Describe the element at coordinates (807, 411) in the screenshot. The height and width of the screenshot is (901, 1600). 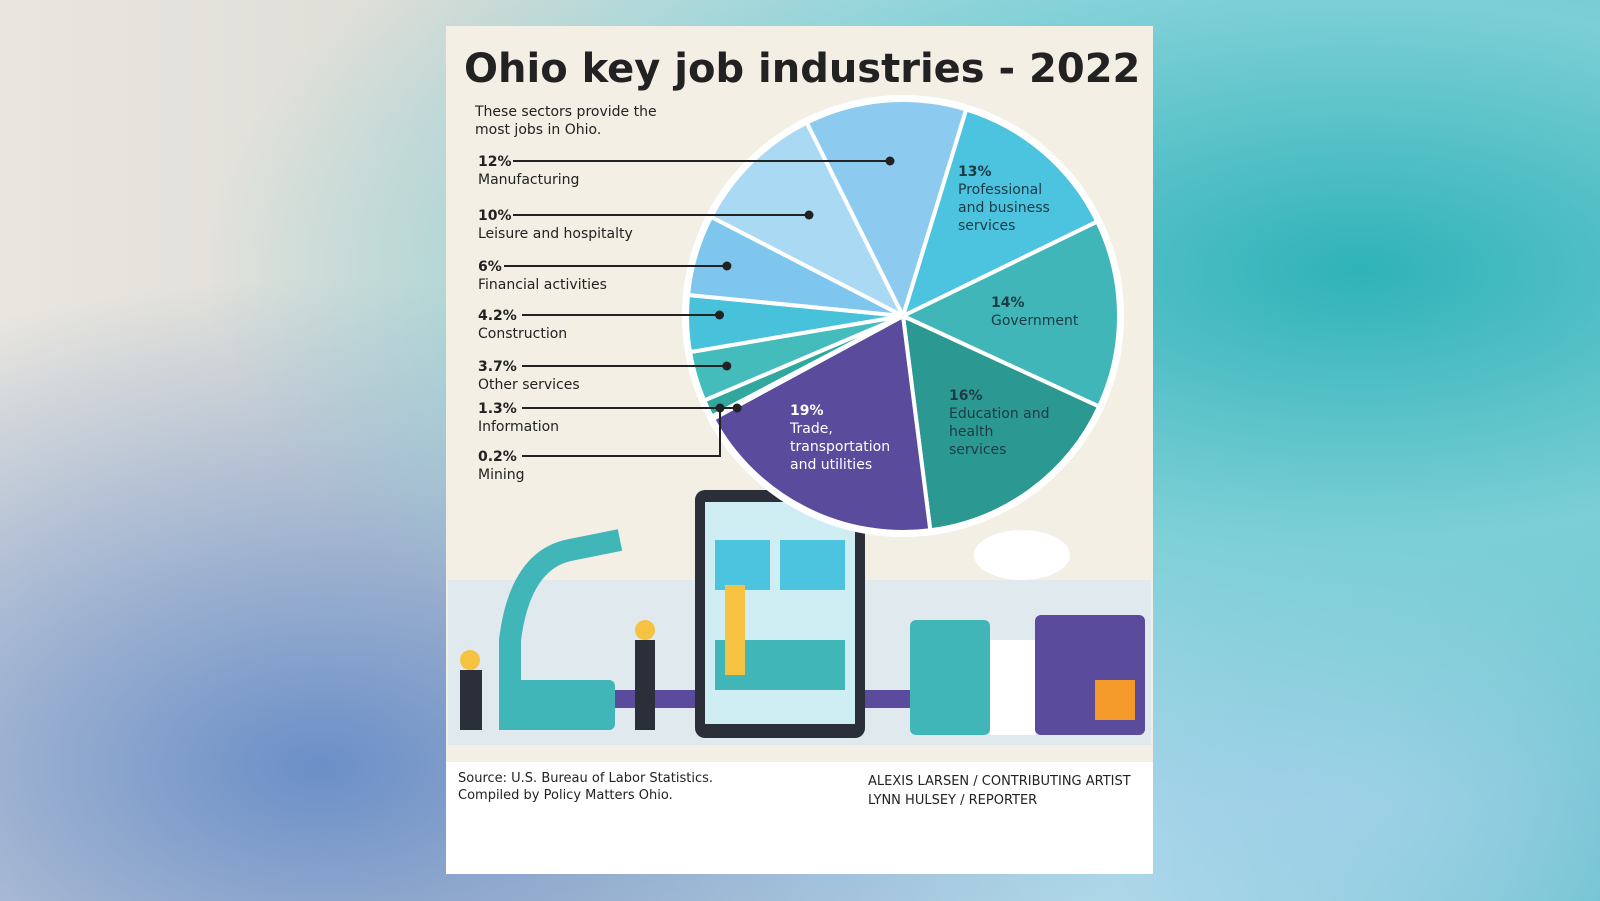
I see `value-label: 19%` at that location.